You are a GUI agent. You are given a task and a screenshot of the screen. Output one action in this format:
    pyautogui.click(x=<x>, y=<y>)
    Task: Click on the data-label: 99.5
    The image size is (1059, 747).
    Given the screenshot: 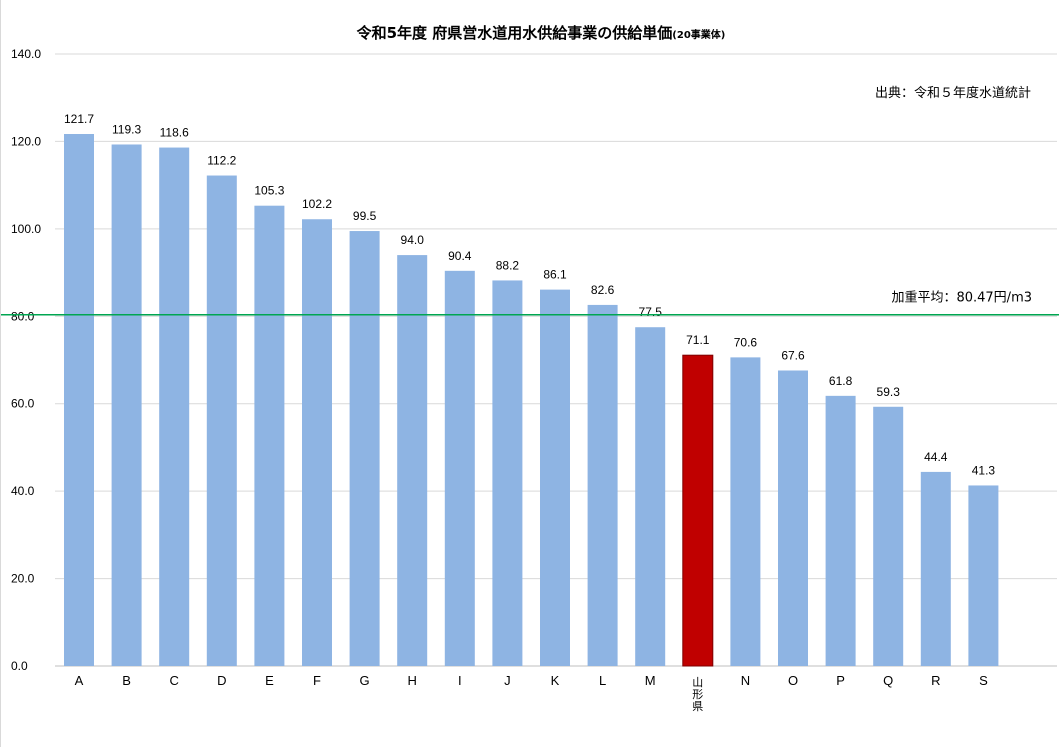 What is the action you would take?
    pyautogui.click(x=365, y=216)
    